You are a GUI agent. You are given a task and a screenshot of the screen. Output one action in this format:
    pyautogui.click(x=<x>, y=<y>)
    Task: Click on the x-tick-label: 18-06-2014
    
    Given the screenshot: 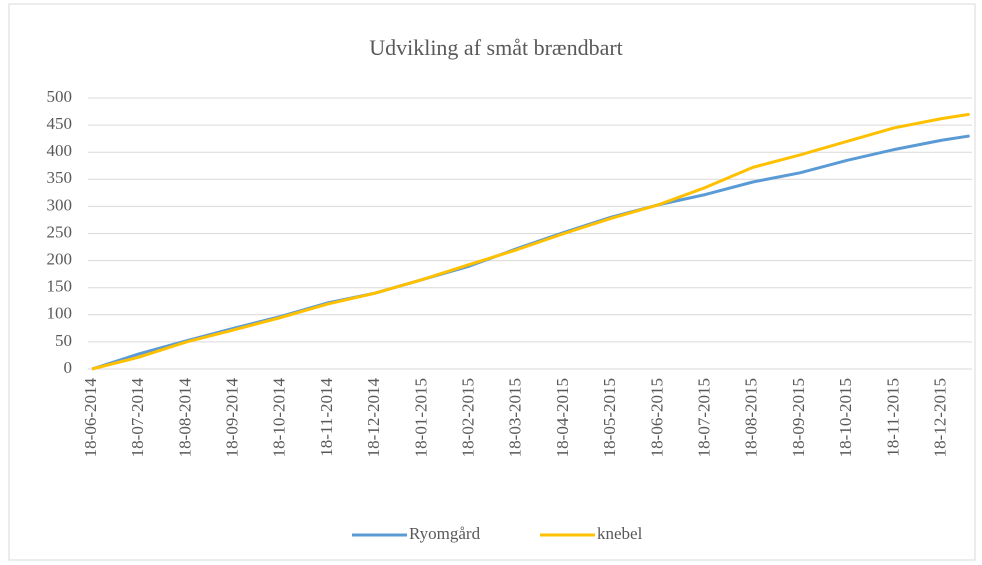 What is the action you would take?
    pyautogui.click(x=90, y=418)
    